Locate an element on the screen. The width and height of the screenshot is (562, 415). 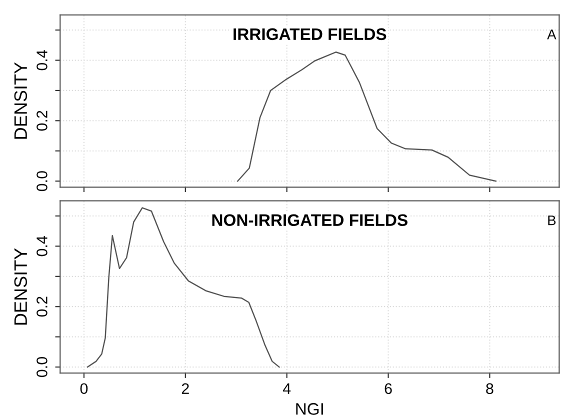
x-tick-label: 2 is located at coordinates (185, 388).